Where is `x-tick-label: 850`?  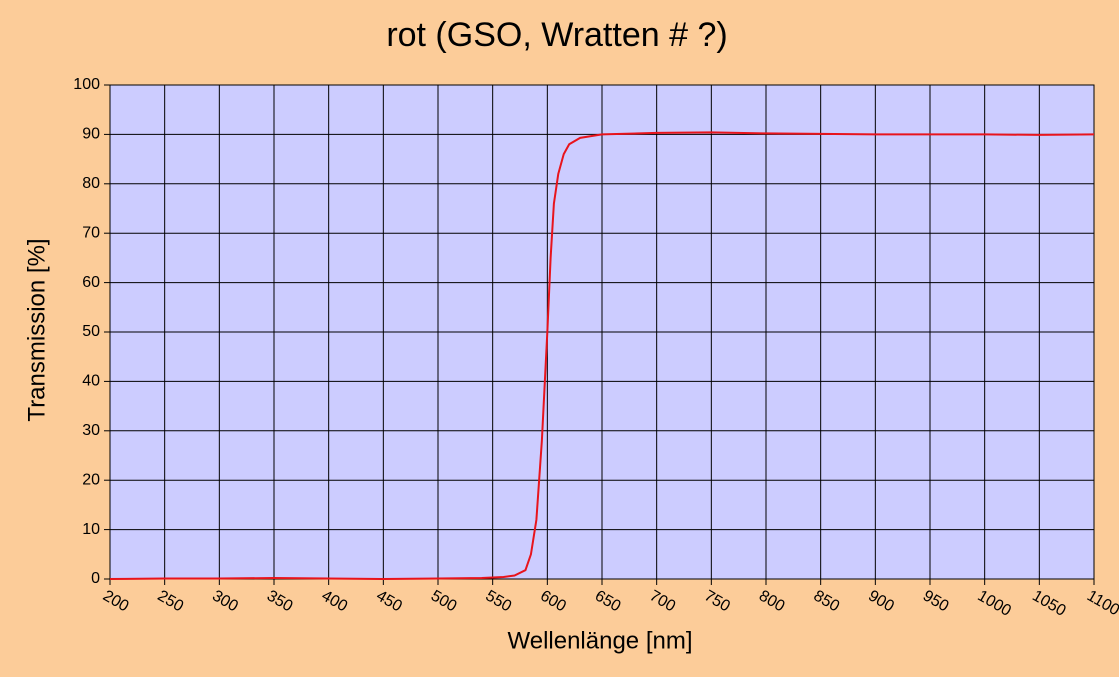
x-tick-label: 850 is located at coordinates (827, 601).